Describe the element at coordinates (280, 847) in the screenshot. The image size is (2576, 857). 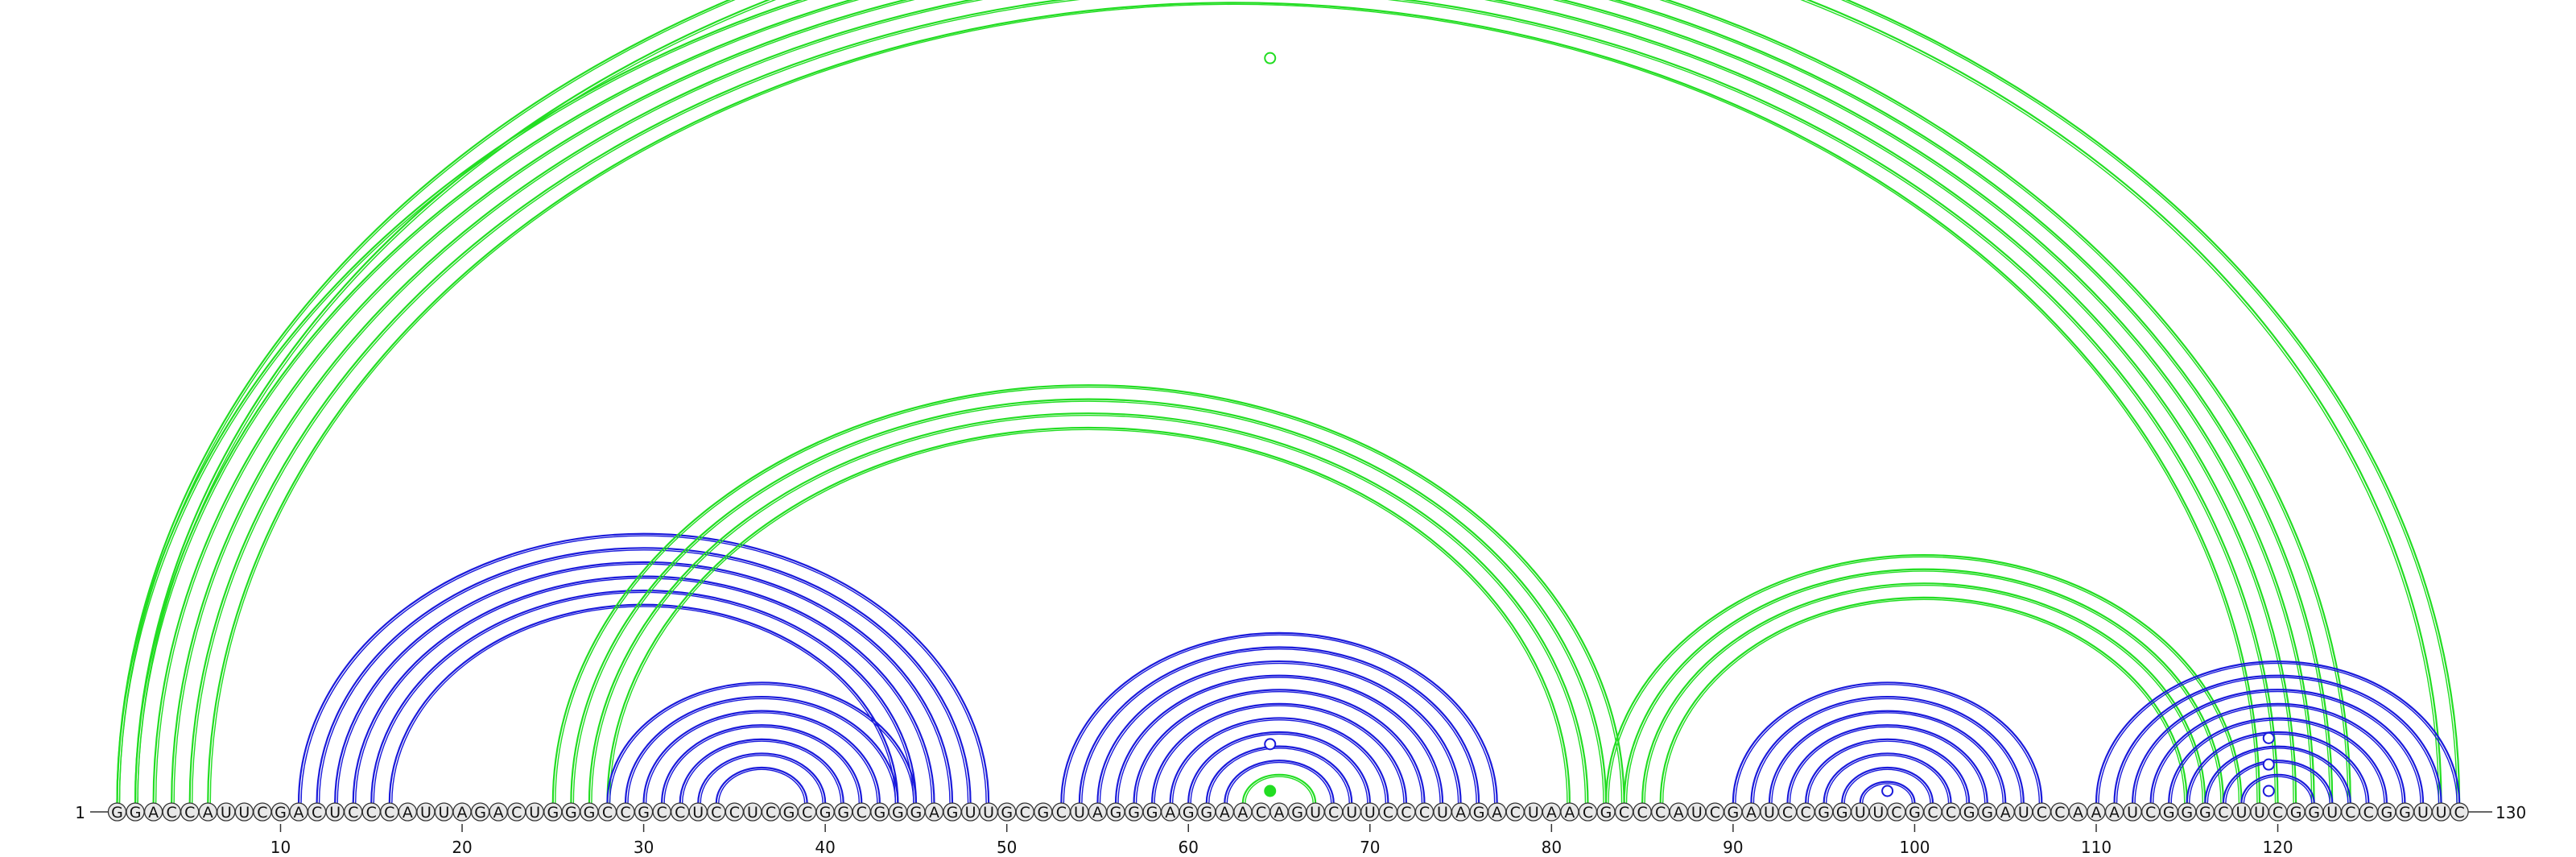
I see `tick-label: 10` at that location.